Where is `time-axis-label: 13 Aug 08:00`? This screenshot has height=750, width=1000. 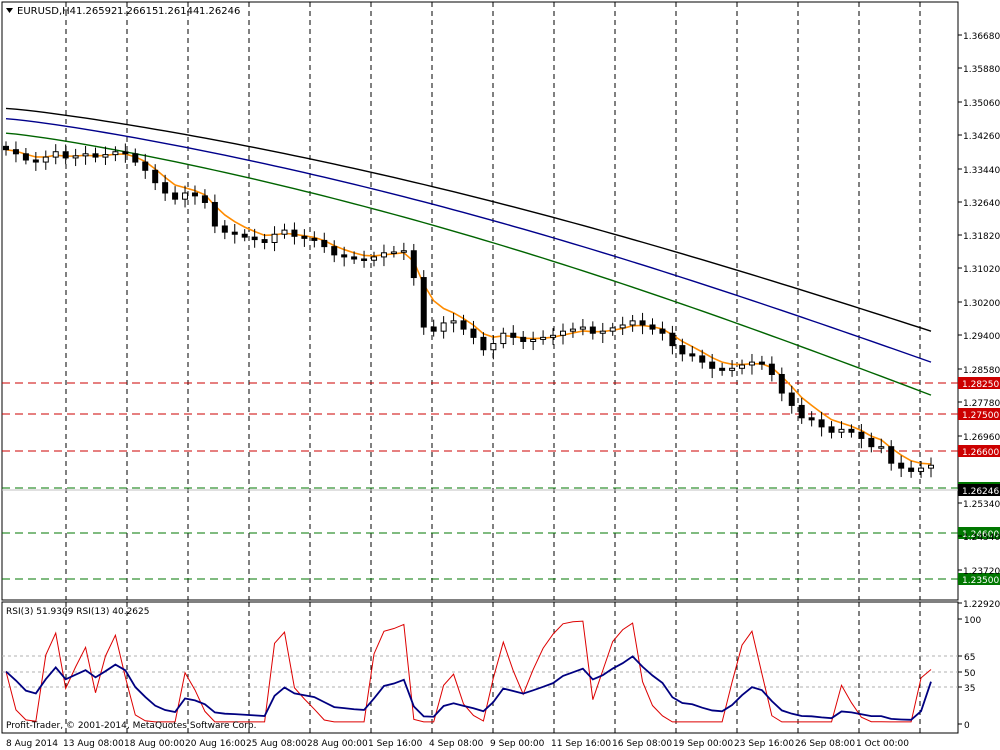 time-axis-label: 13 Aug 08:00 is located at coordinates (93, 744).